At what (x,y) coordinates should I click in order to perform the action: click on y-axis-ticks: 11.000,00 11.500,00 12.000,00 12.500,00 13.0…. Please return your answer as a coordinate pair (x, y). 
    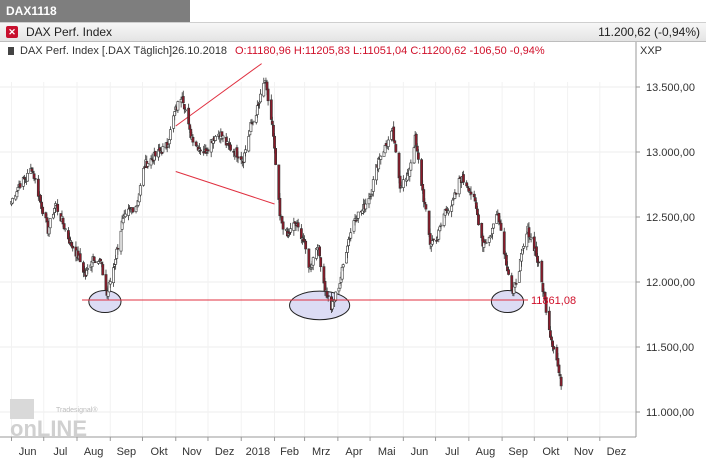
    Looking at the image, I should click on (665, 250).